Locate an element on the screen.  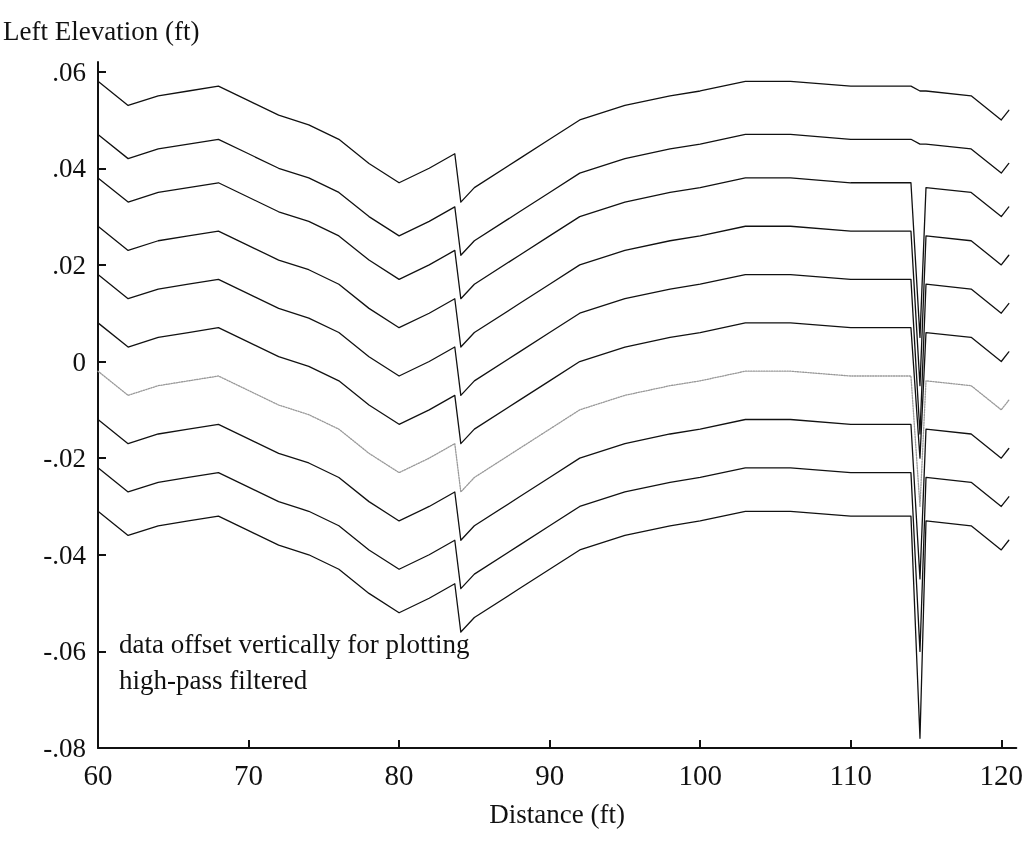
annotation: data offset vertically for plotting is located at coordinates (294, 643).